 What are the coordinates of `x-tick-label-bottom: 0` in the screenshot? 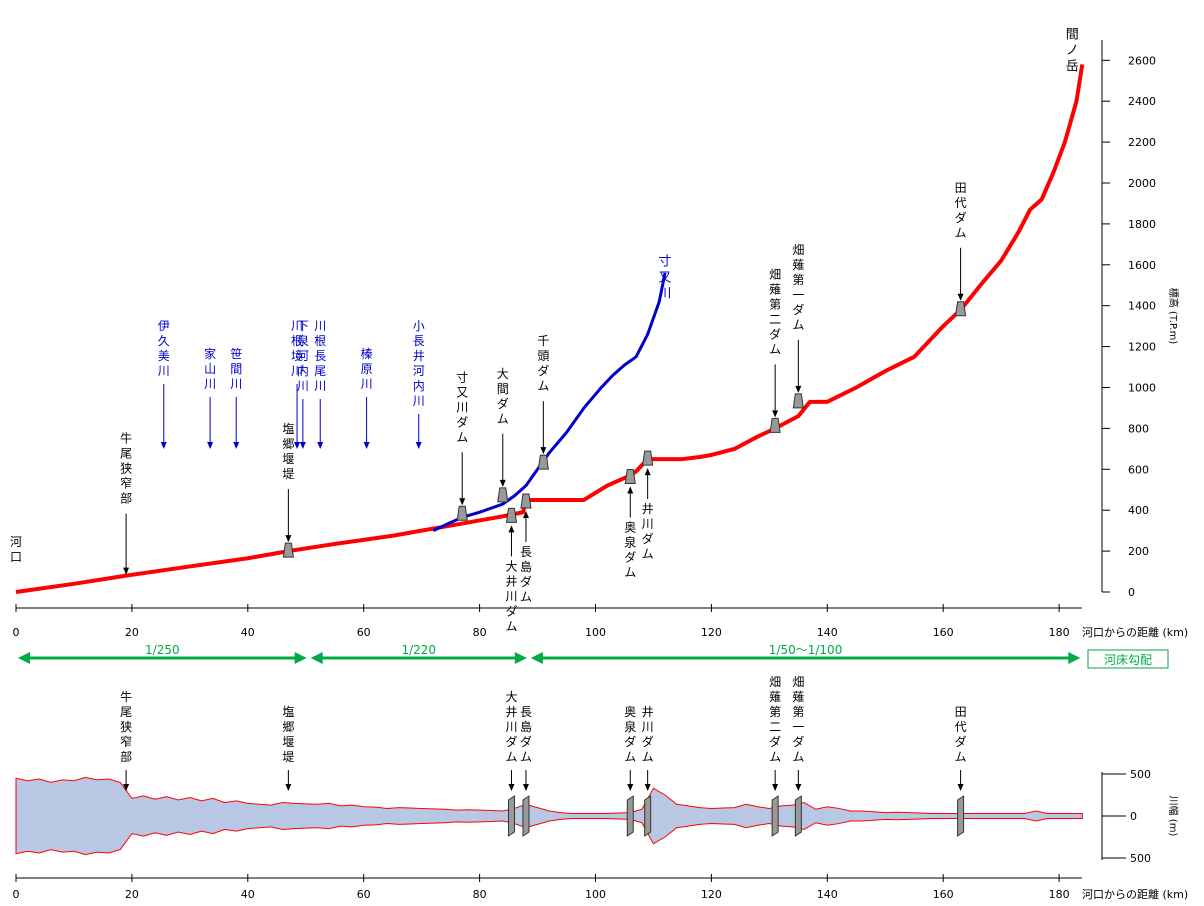 It's located at (16, 894).